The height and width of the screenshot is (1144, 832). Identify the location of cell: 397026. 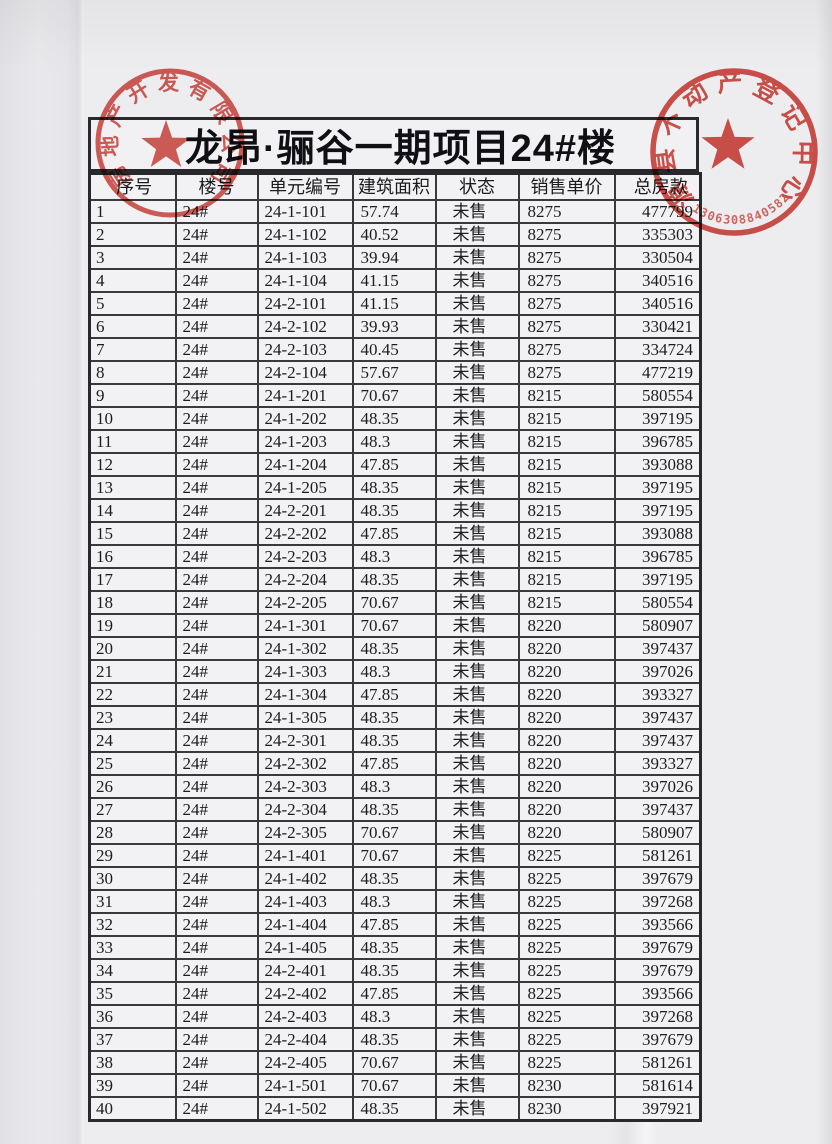
(657, 671).